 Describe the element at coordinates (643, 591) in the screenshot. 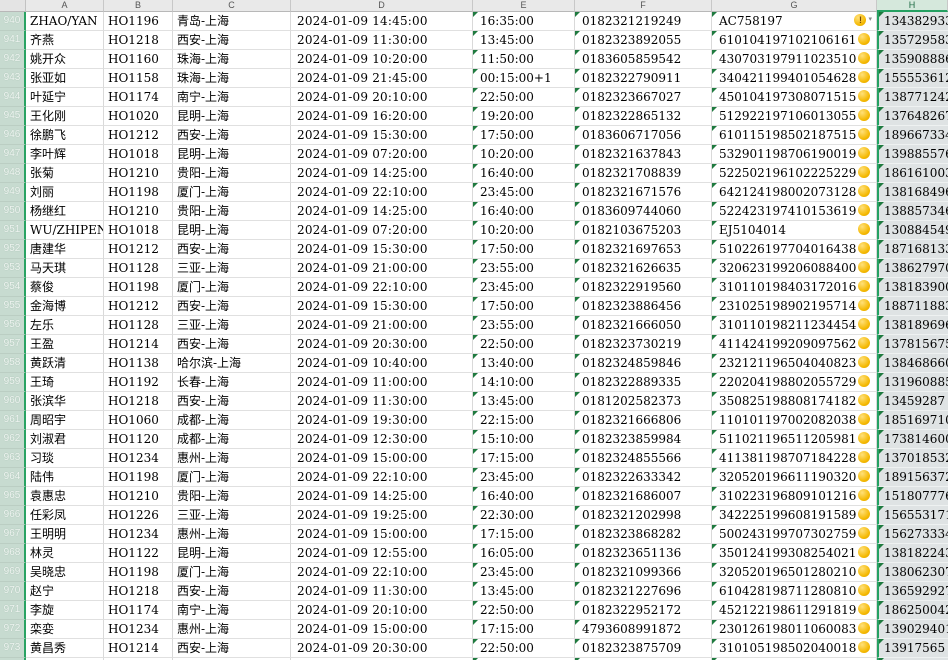

I see `cell-ticket-number: 0182321227696` at that location.